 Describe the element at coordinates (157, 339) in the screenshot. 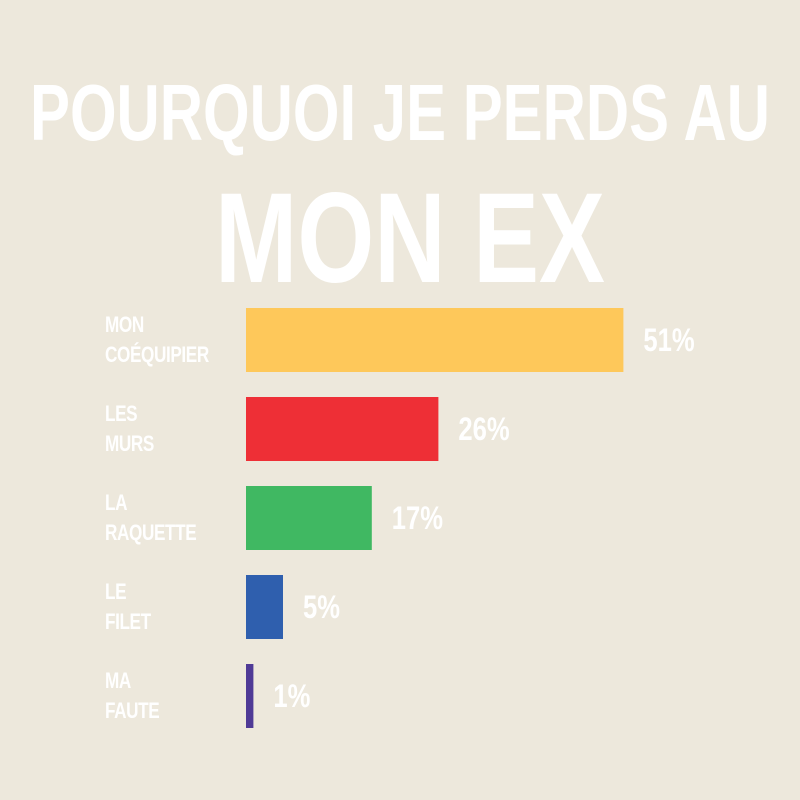

I see `category-label: MON COÉQUIPIER` at that location.